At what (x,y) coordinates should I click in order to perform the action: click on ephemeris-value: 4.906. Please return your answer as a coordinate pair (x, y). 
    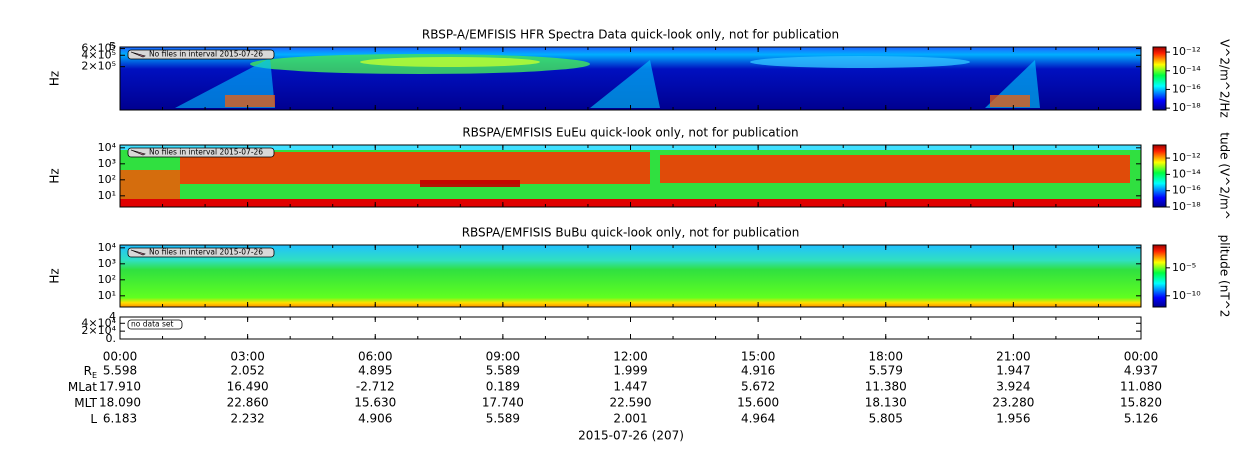
    Looking at the image, I should click on (375, 419).